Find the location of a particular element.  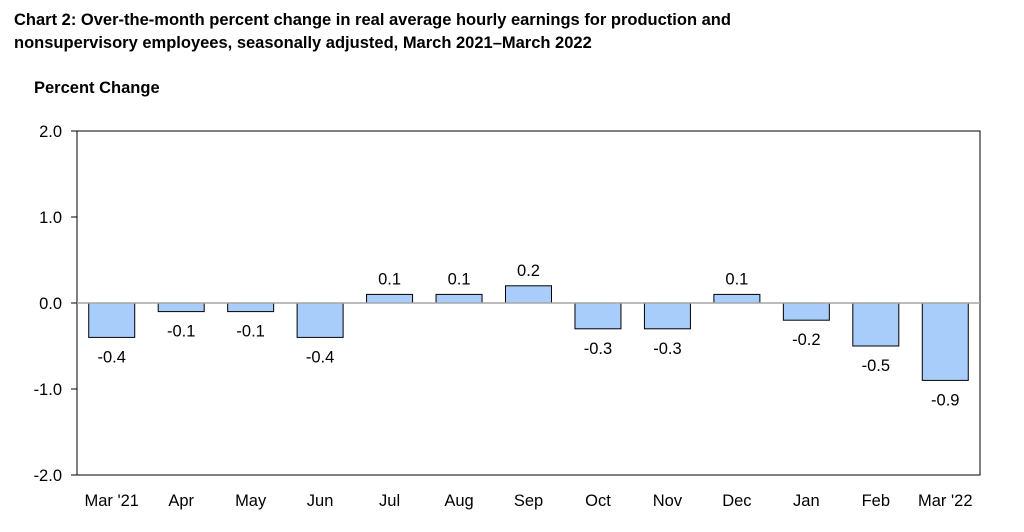

y-tick-label: 2.0 is located at coordinates (50, 132).